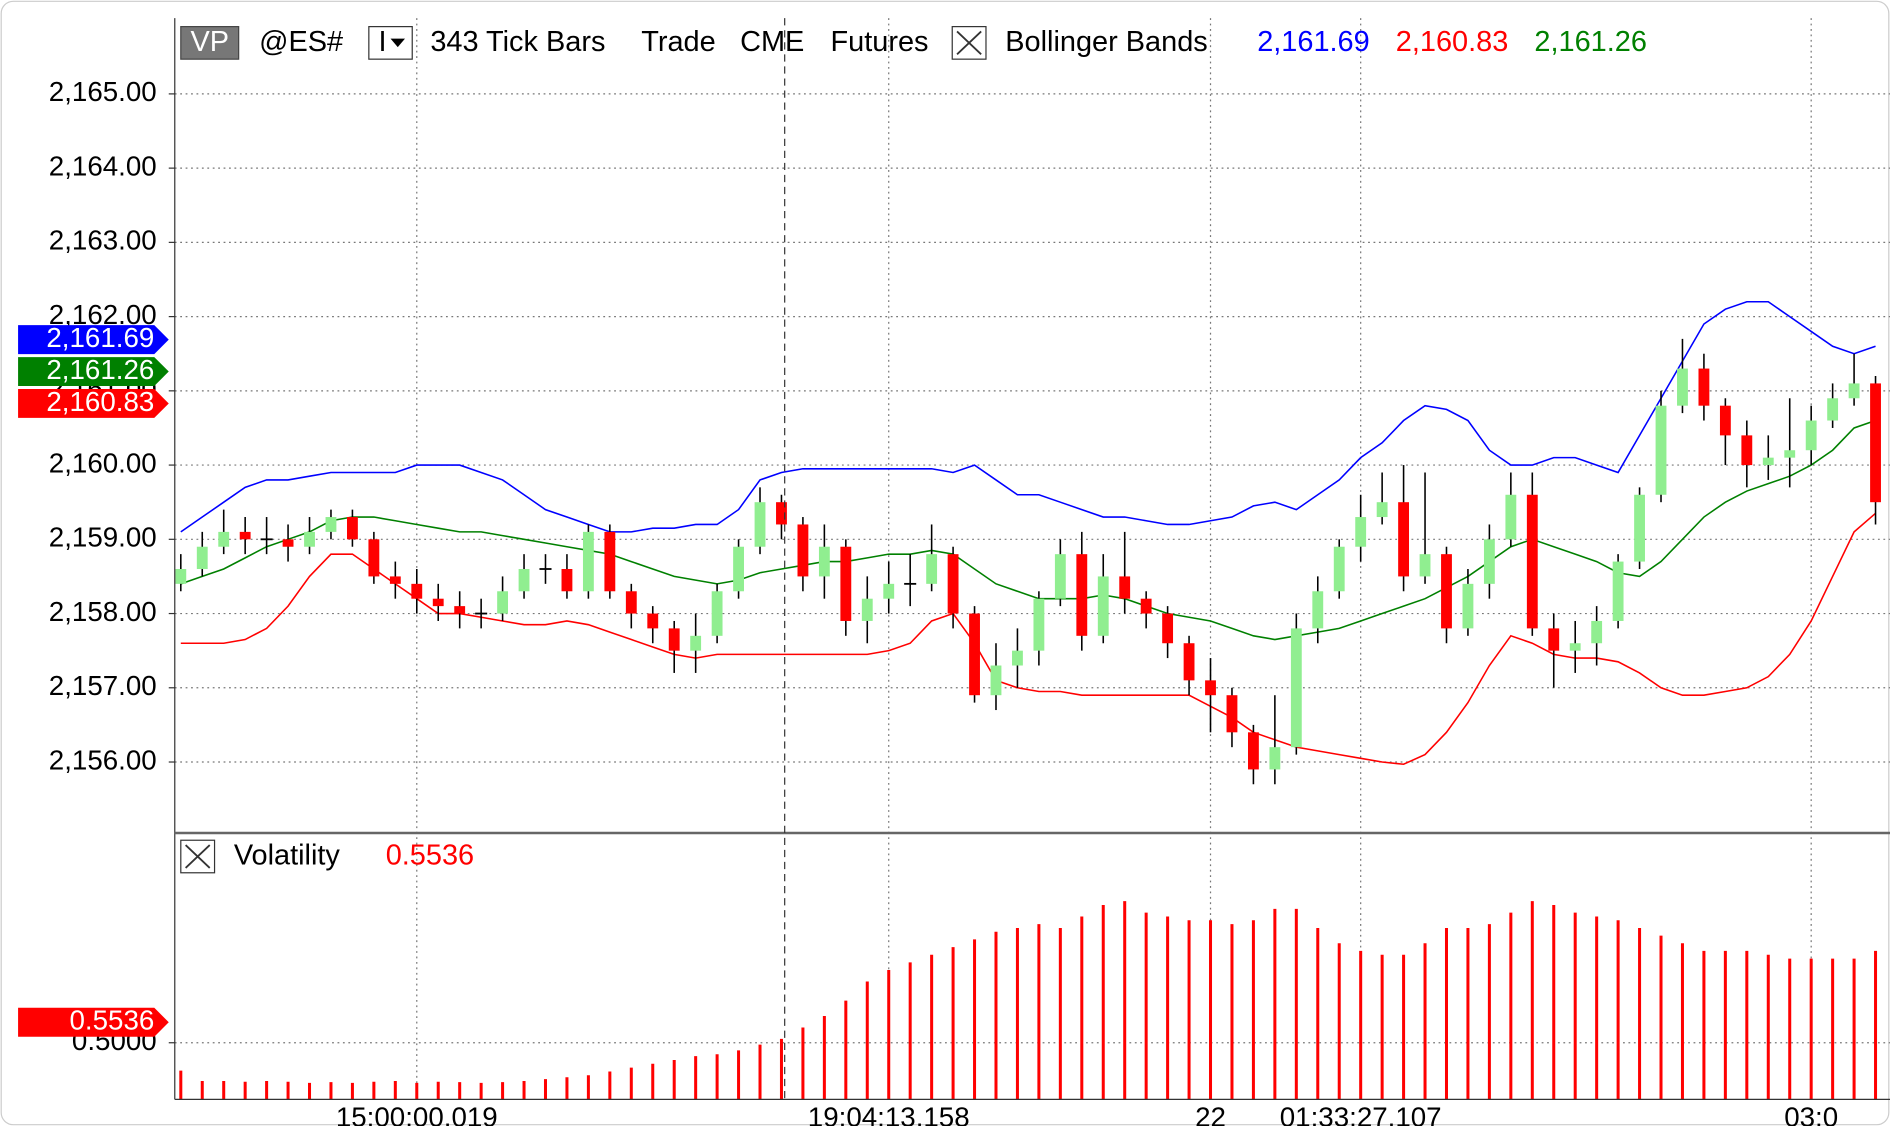  What do you see at coordinates (100, 337) in the screenshot?
I see `value-marker-label: 2,161.69` at bounding box center [100, 337].